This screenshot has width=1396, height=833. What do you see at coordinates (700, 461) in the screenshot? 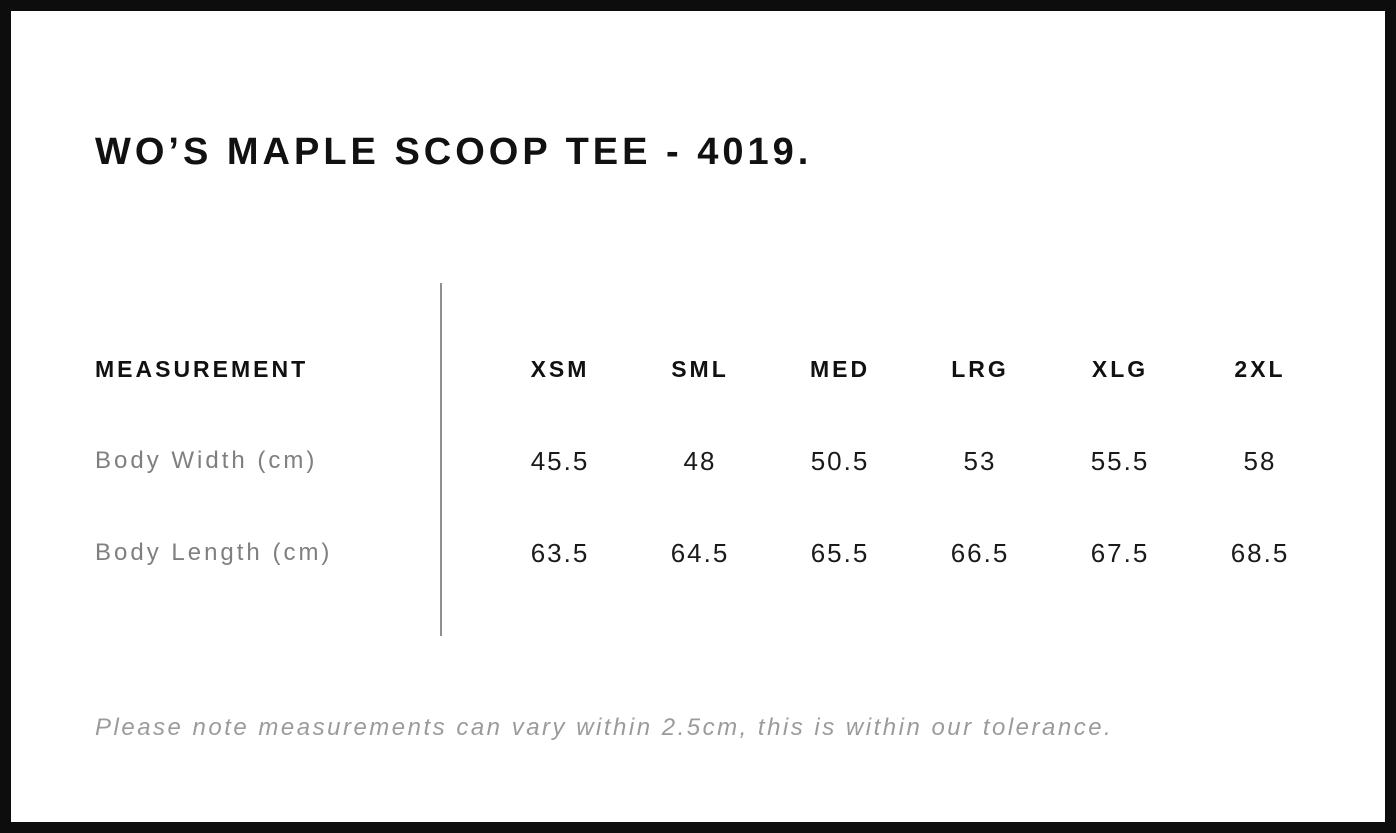
I see `body-width-value-sml: 48` at bounding box center [700, 461].